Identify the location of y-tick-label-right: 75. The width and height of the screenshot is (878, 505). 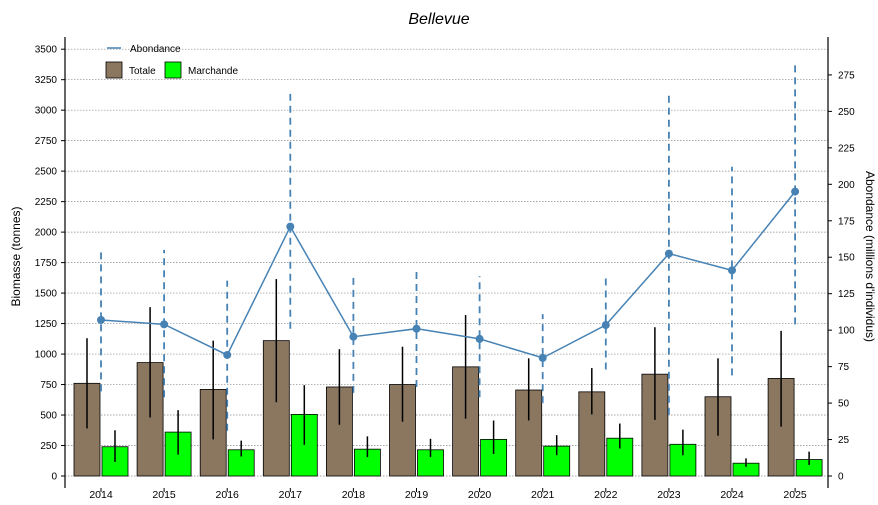
(844, 367).